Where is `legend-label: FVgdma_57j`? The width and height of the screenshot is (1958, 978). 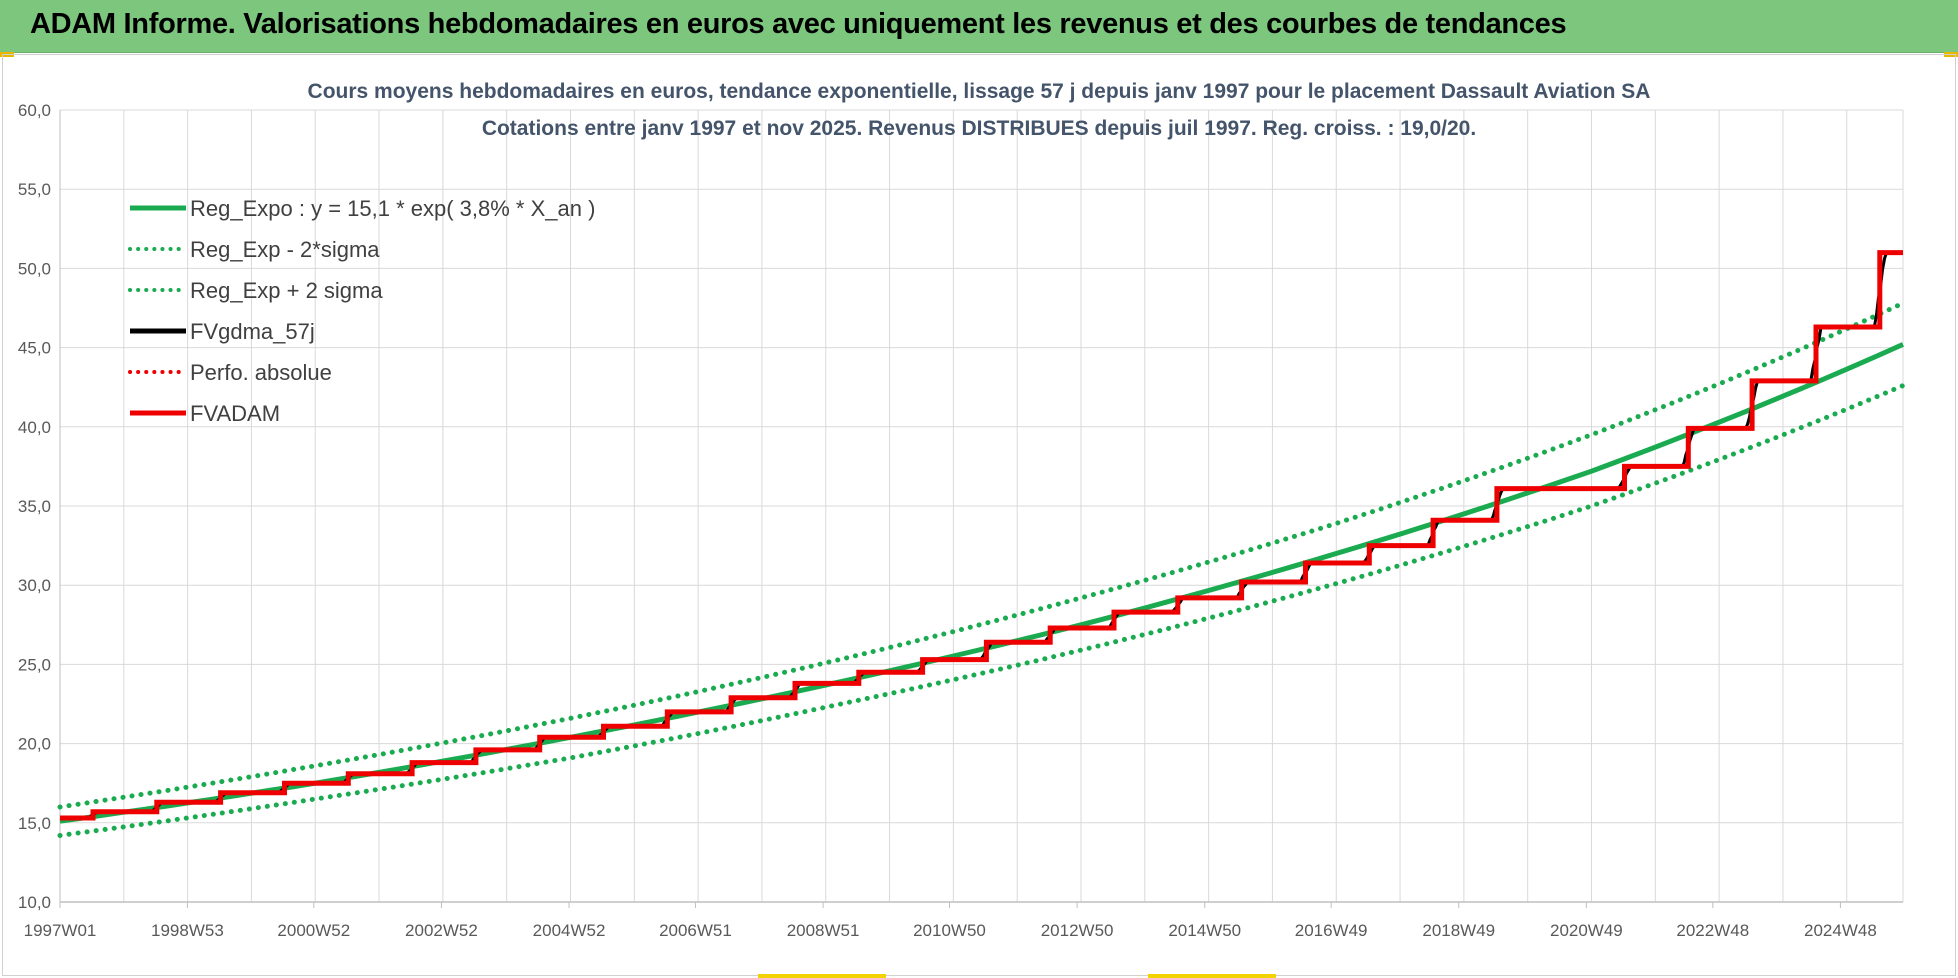
legend-label: FVgdma_57j is located at coordinates (252, 331).